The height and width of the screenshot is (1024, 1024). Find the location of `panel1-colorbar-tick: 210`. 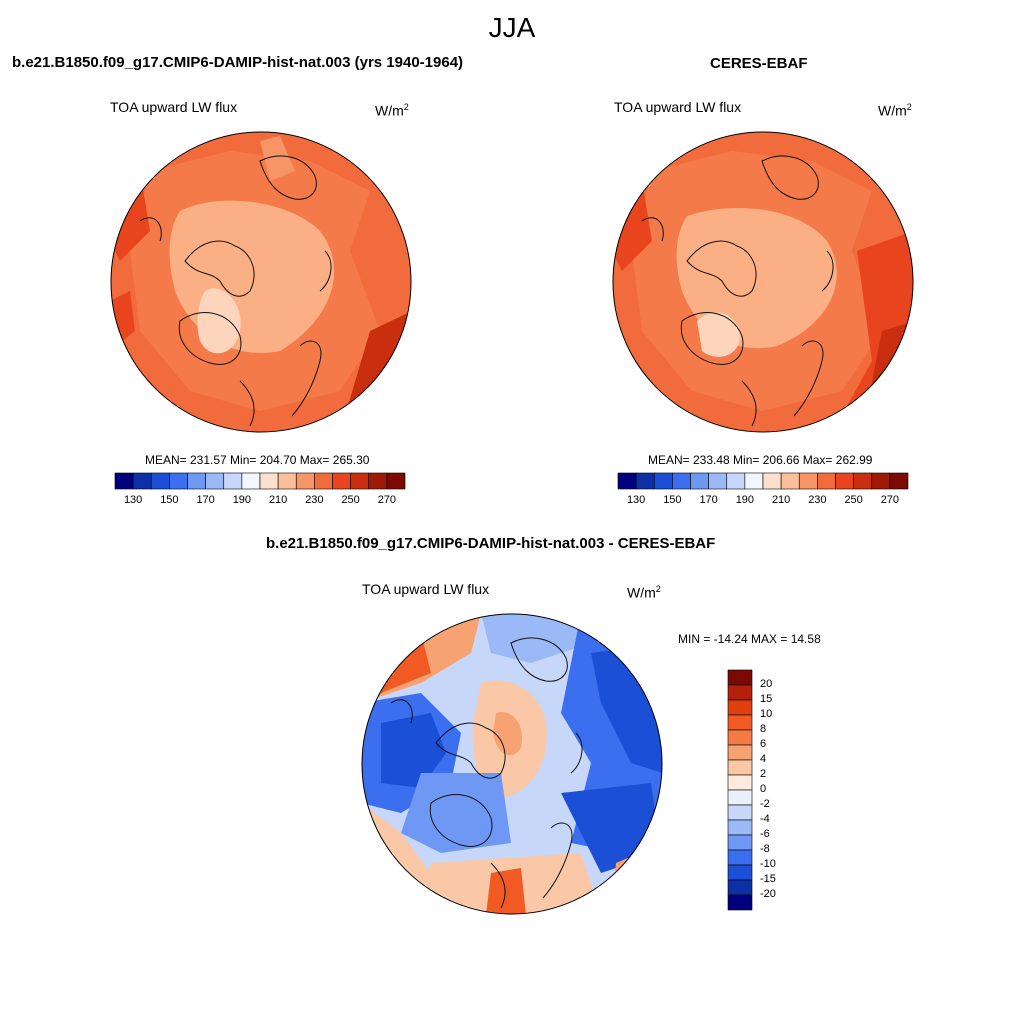

panel1-colorbar-tick: 210 is located at coordinates (278, 500).